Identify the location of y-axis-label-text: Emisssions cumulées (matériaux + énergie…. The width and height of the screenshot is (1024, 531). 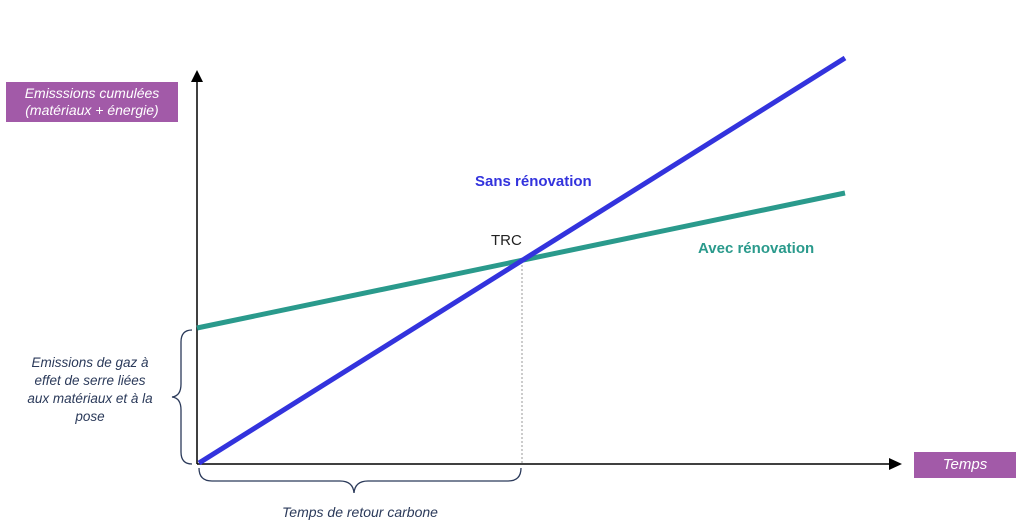
(92, 101).